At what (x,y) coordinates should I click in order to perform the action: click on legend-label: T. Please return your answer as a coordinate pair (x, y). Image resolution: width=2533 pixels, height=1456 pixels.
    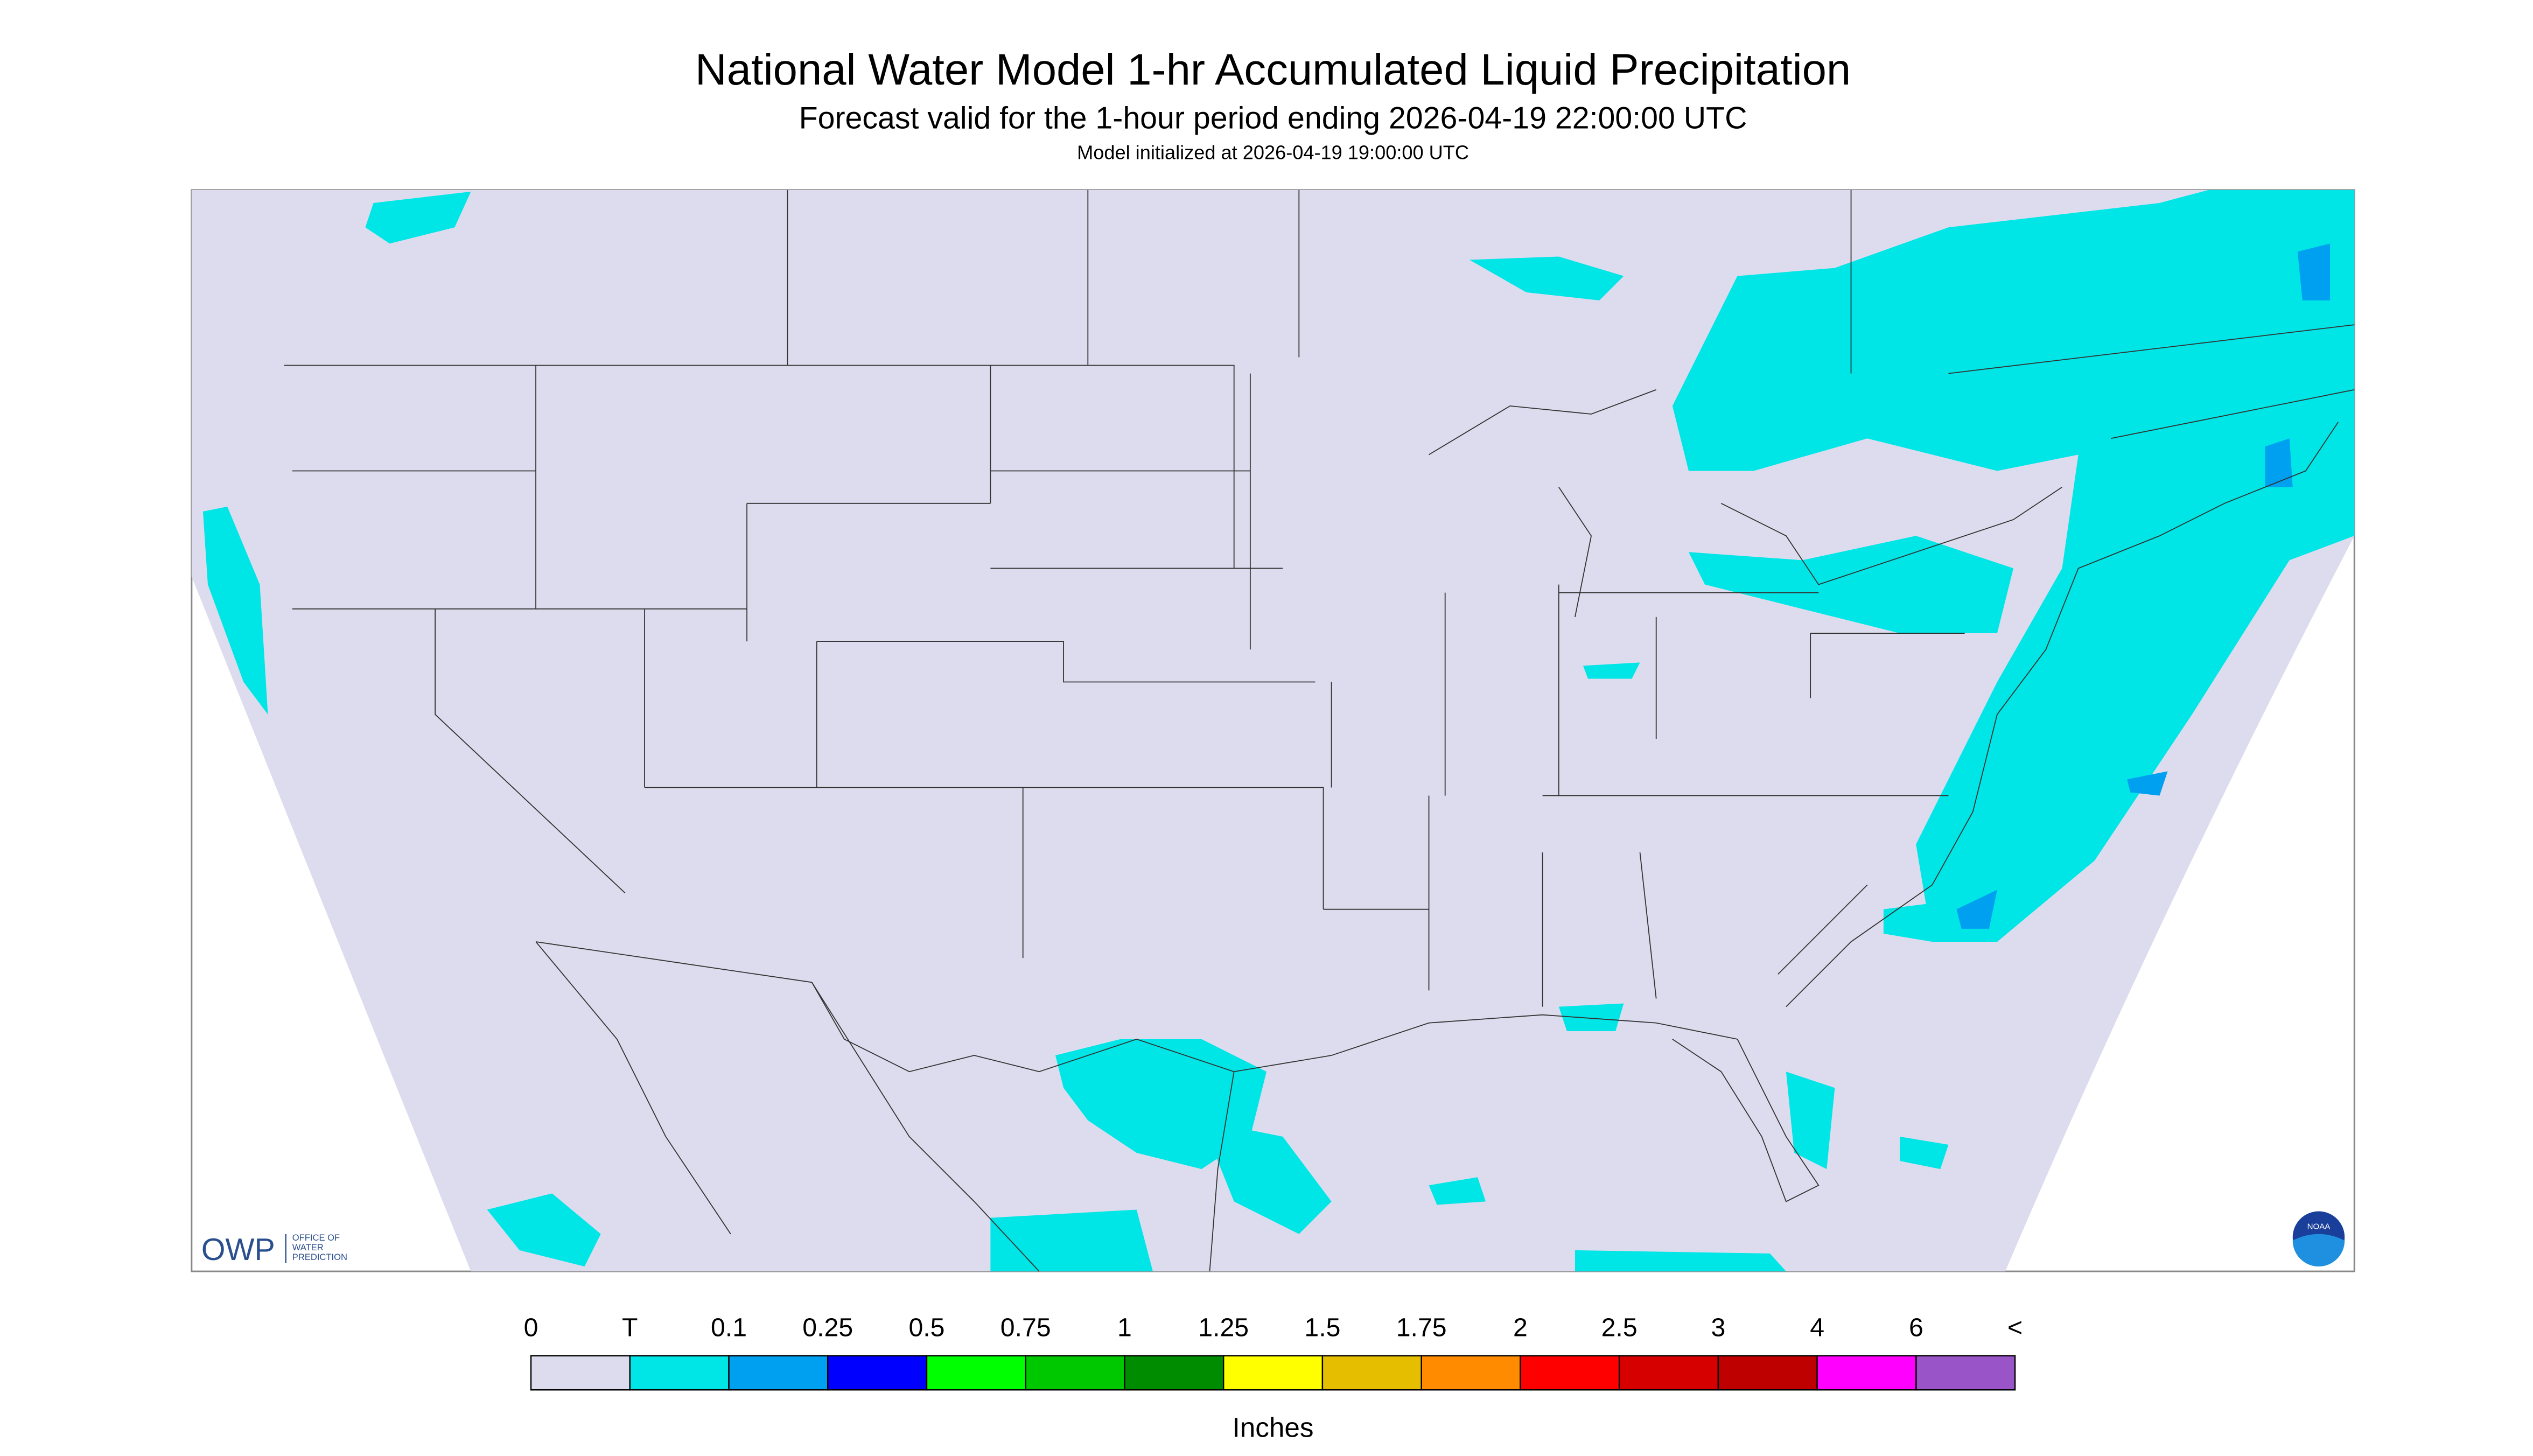
    Looking at the image, I should click on (630, 1327).